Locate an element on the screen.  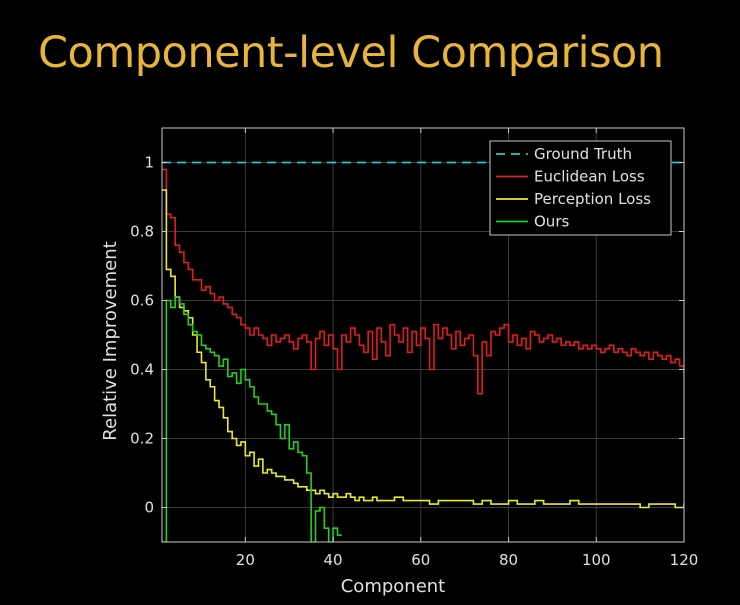
x-tick-label: 60 is located at coordinates (420, 560).